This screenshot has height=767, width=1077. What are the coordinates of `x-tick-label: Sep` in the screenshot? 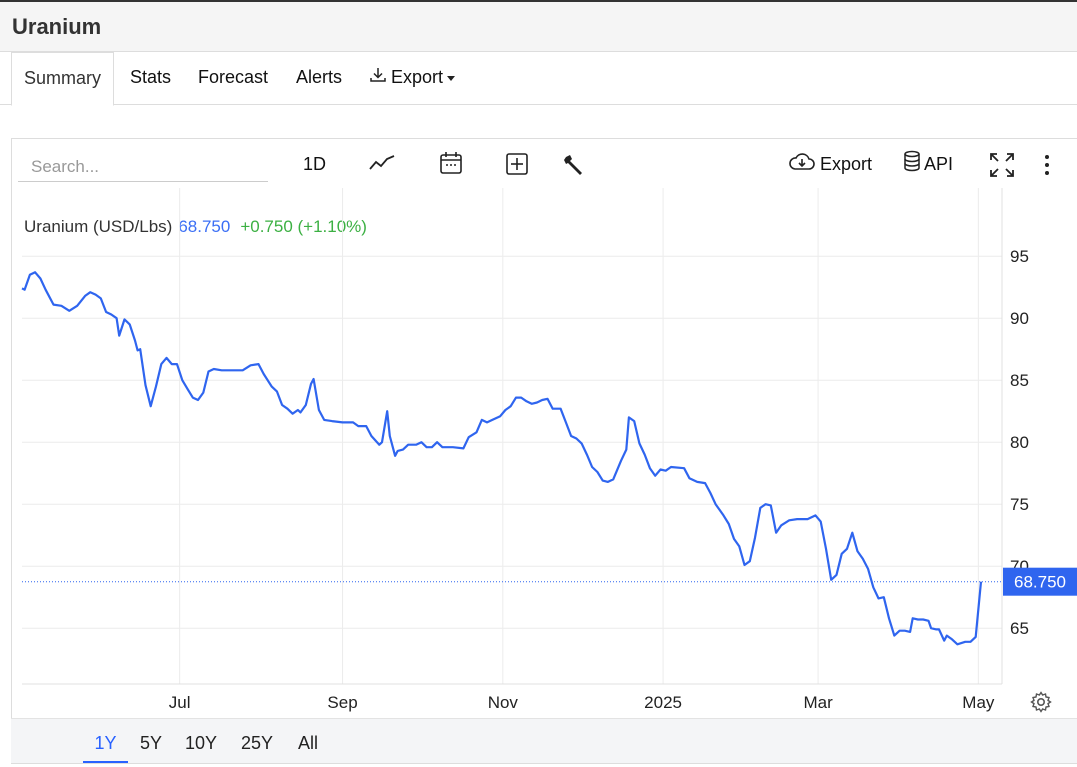 It's located at (342, 702).